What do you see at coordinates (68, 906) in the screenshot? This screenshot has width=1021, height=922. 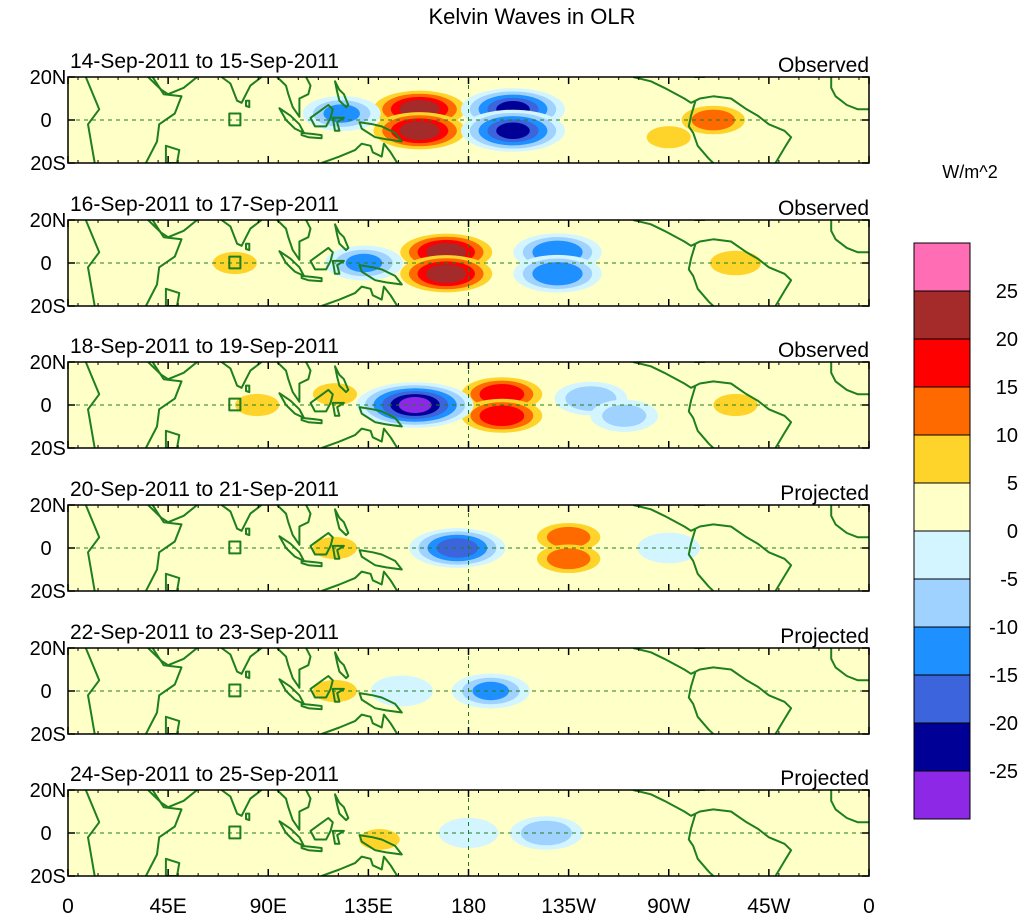 I see `x-tick-label: 0` at bounding box center [68, 906].